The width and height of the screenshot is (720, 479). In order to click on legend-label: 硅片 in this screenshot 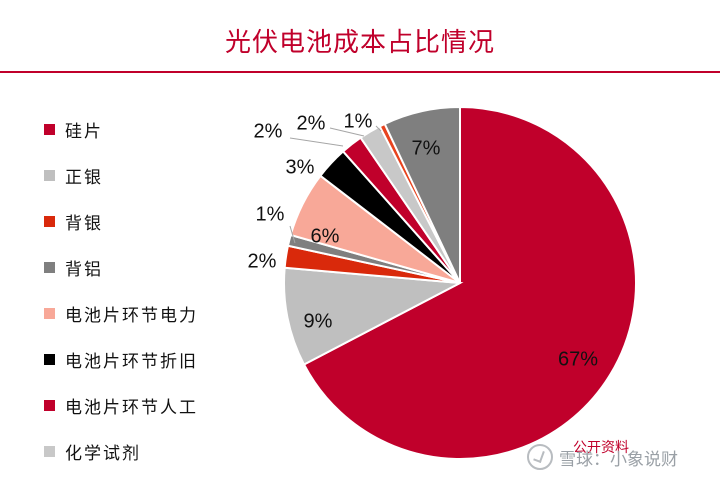, I will do `click(84, 131)`.